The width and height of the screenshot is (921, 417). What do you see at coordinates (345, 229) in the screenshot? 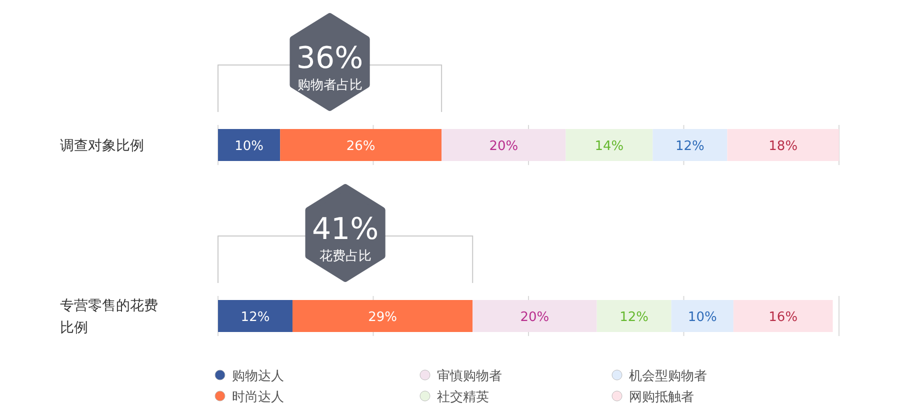
I see `annotation: 41%` at bounding box center [345, 229].